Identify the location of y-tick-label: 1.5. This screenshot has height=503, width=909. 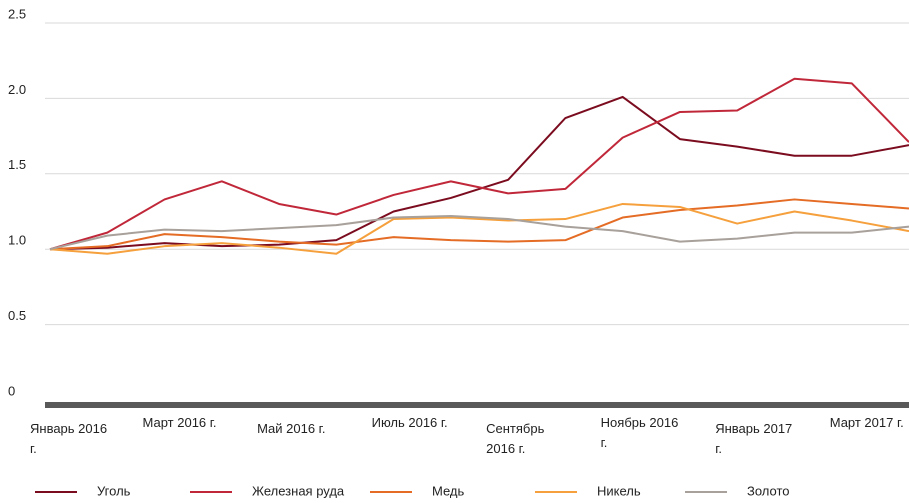
(17, 164).